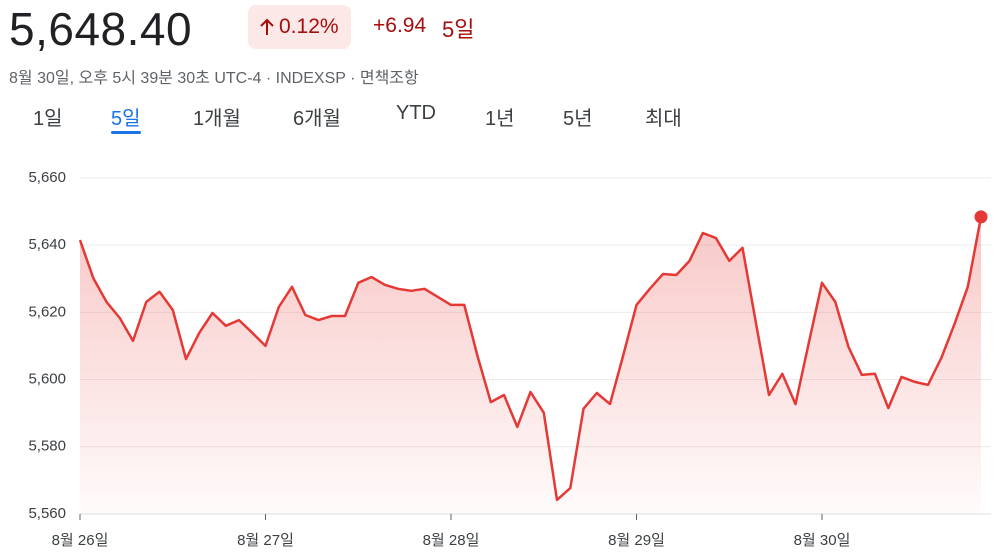  I want to click on change-percent: 0.12%, so click(309, 26).